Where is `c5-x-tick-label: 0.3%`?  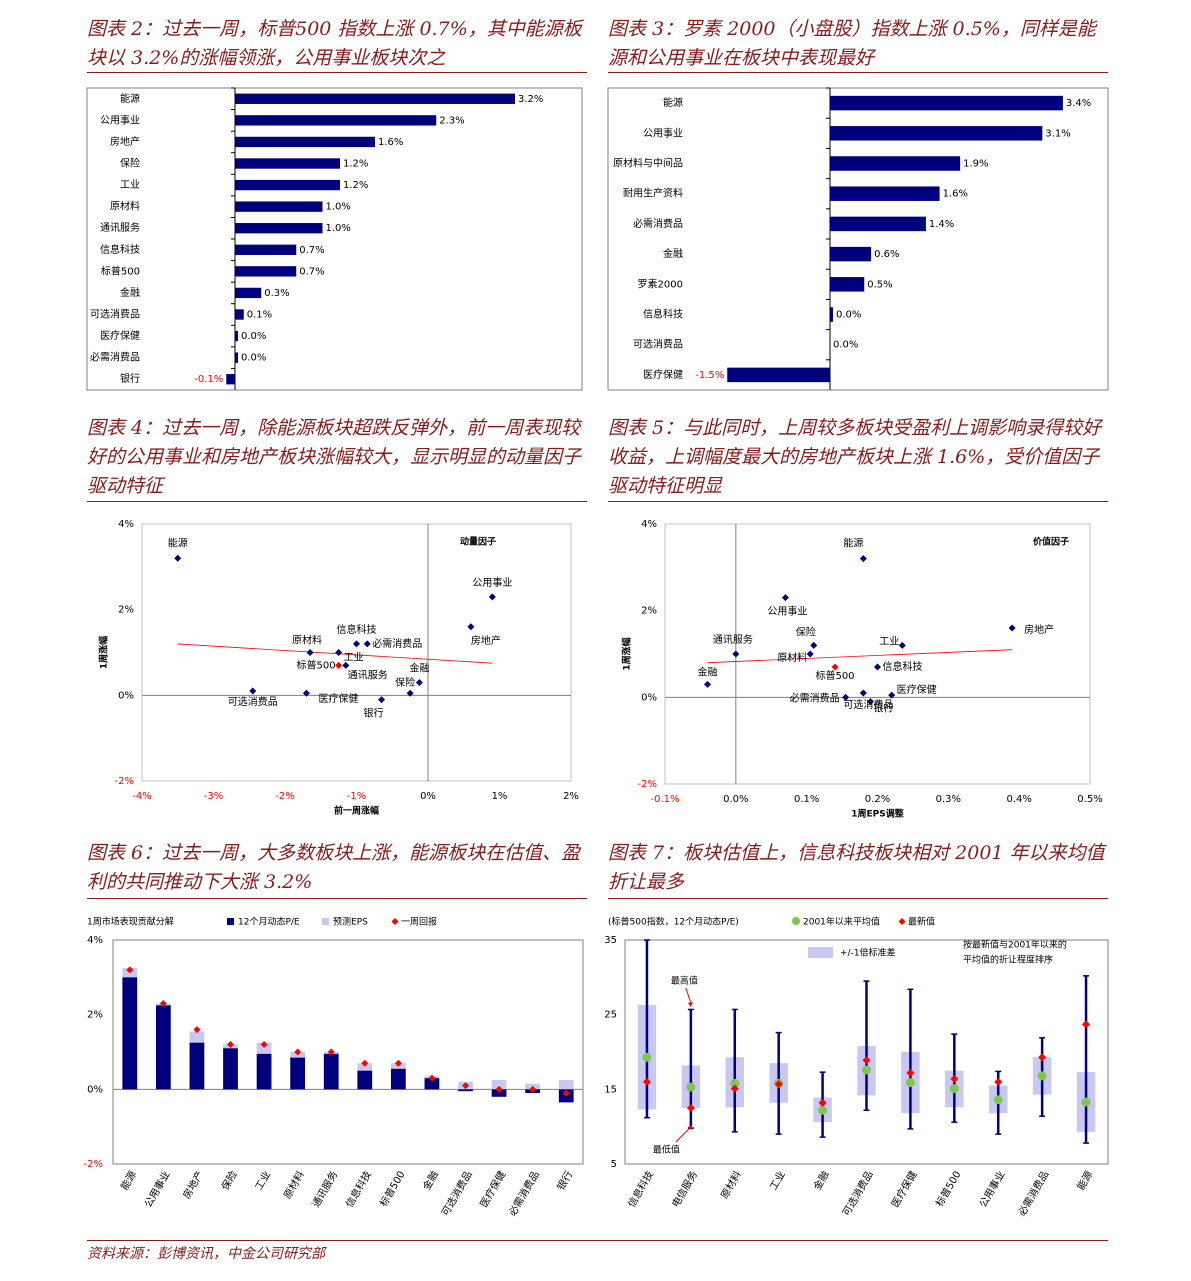
c5-x-tick-label: 0.3% is located at coordinates (948, 799).